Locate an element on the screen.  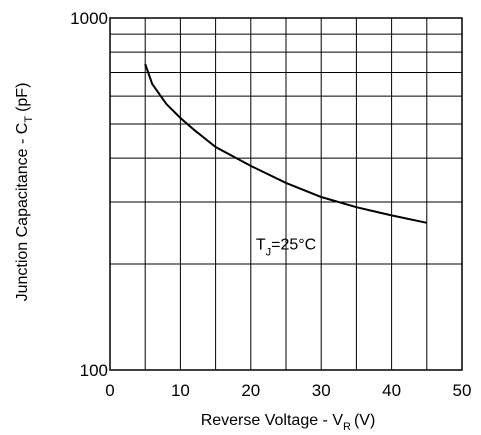
annotation-prefix: T is located at coordinates (261, 244).